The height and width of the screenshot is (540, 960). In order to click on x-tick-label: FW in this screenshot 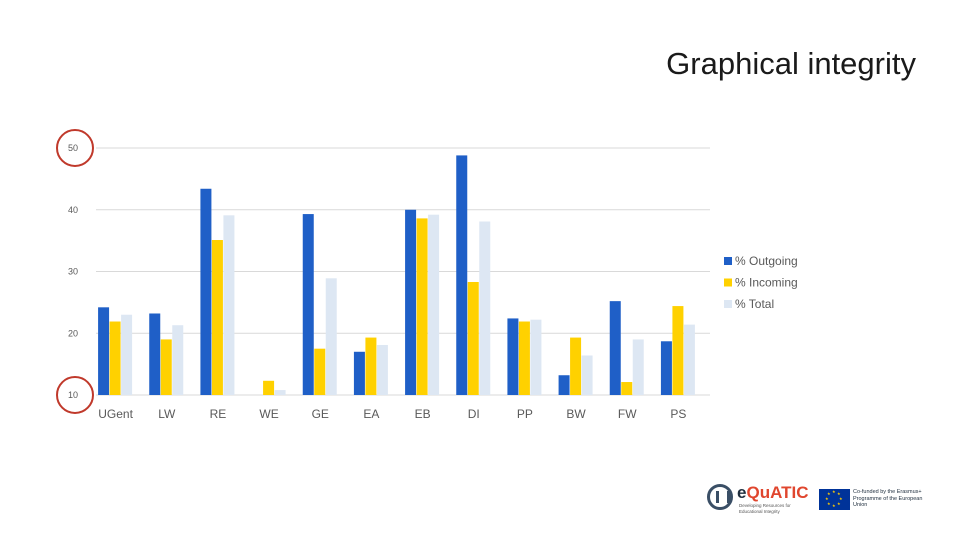, I will do `click(627, 414)`.